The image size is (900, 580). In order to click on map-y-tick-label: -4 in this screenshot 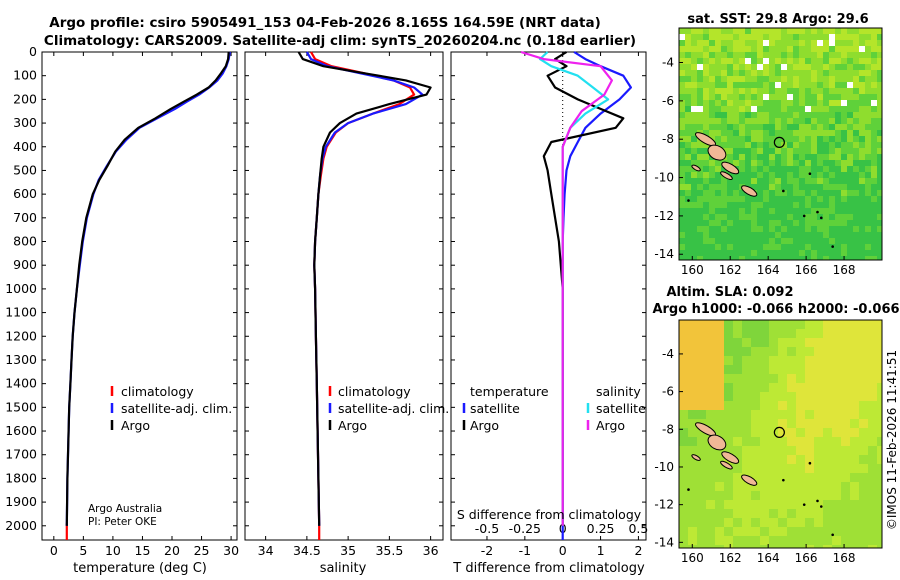, I will do `click(668, 354)`.